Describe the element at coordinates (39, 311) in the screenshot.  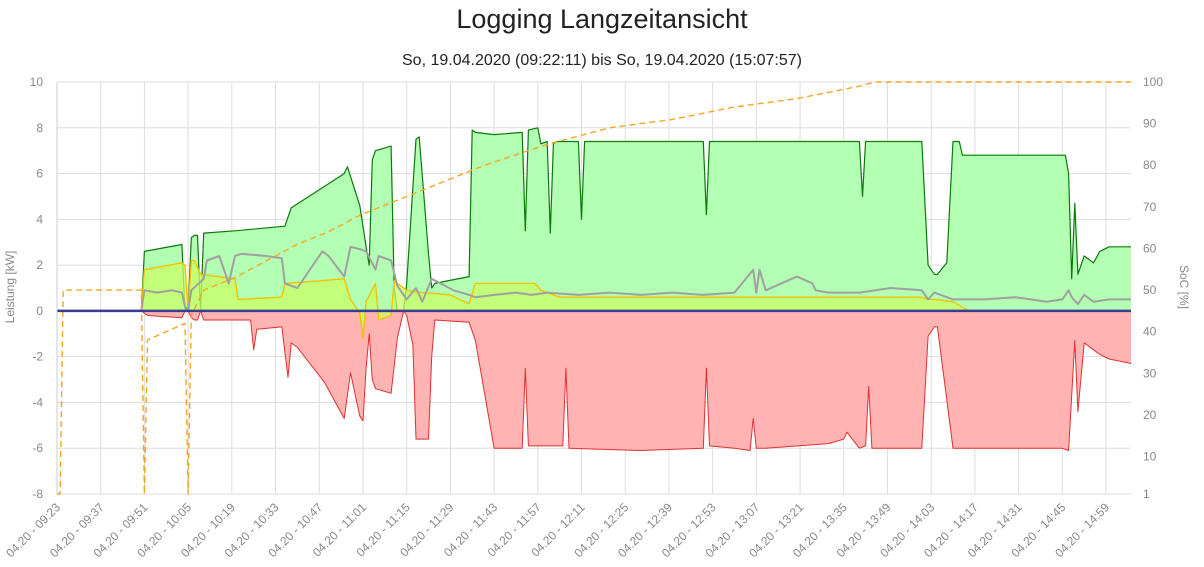
I see `y-tick-left: 0` at that location.